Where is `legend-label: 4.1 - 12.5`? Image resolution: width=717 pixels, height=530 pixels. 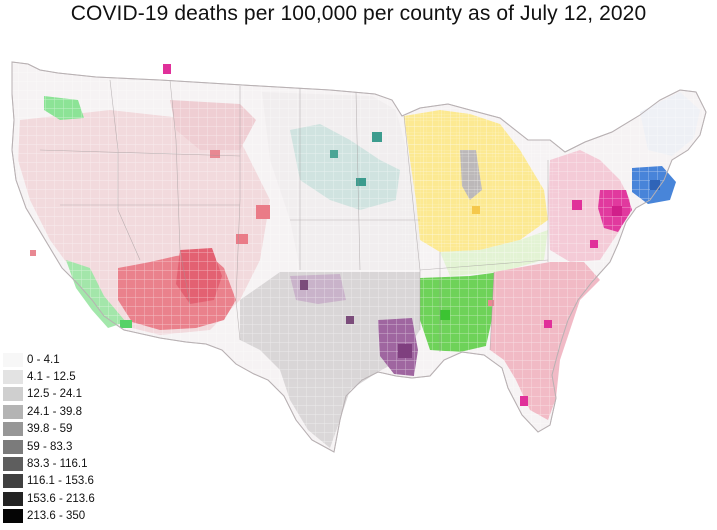 legend-label: 4.1 - 12.5 is located at coordinates (51, 377).